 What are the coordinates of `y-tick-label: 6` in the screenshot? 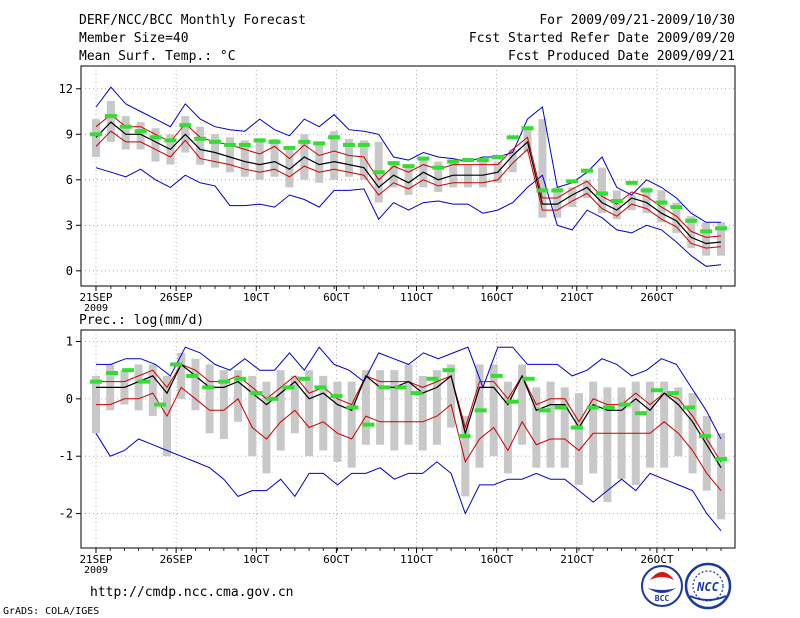 It's located at (69, 180).